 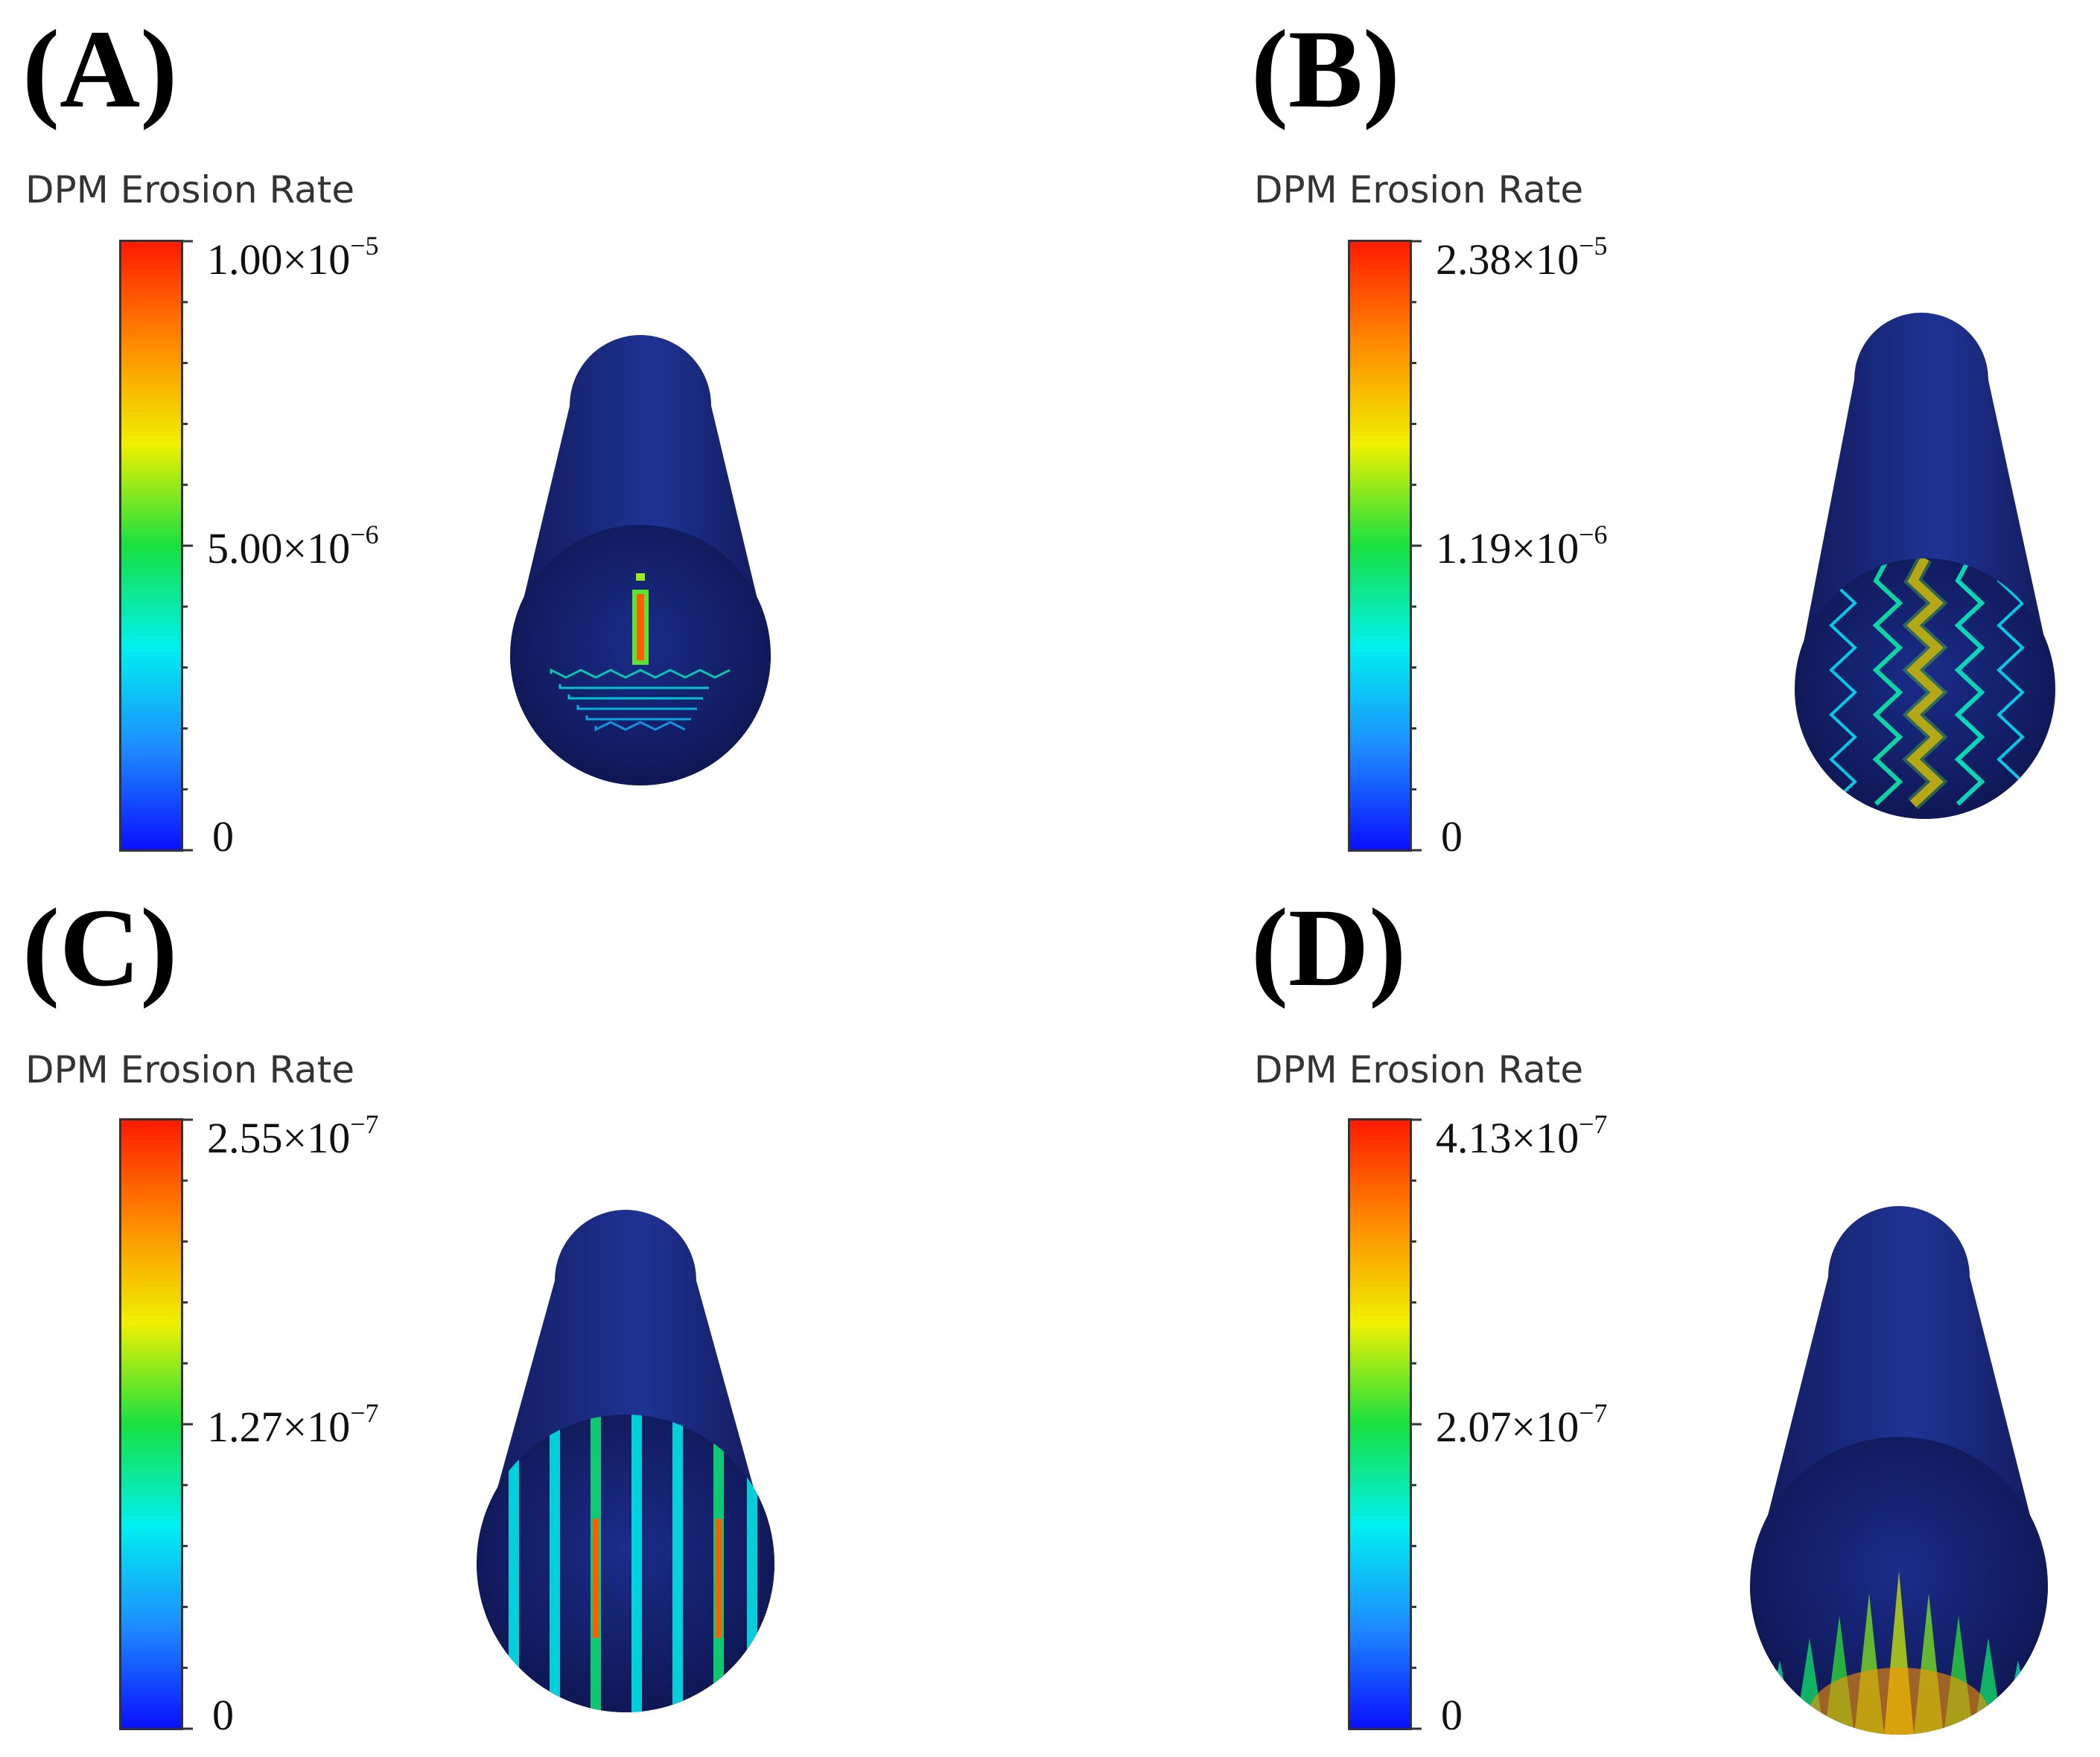 I want to click on colorbar-mid-label: 1.19×10⁻⁶, so click(x=1522, y=546).